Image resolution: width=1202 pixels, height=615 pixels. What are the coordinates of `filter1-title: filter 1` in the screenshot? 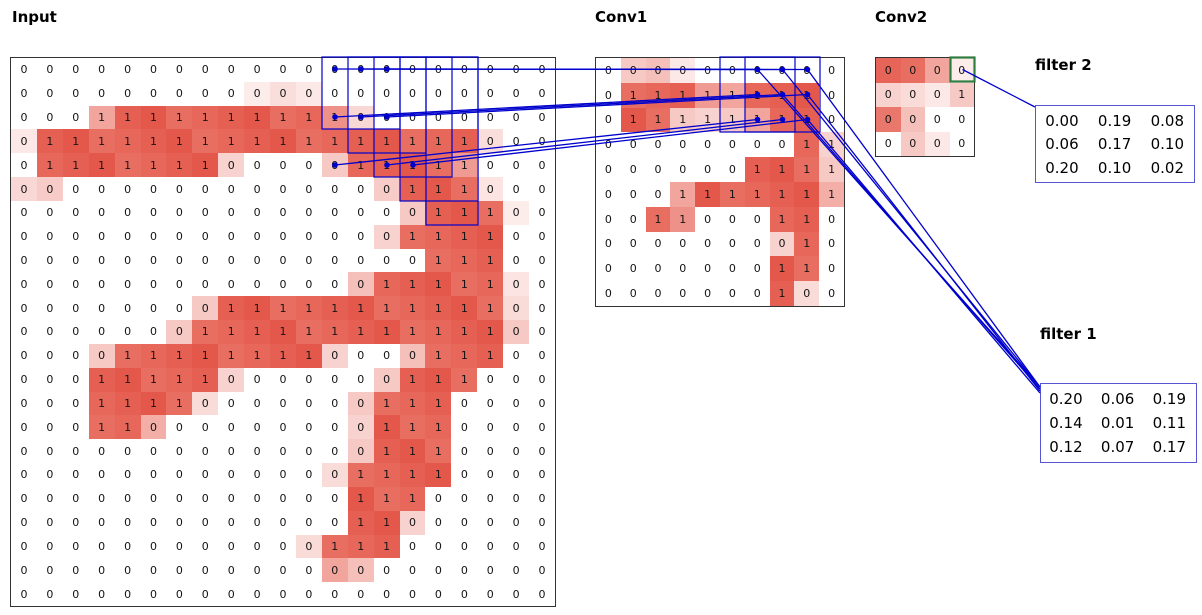 It's located at (1068, 334).